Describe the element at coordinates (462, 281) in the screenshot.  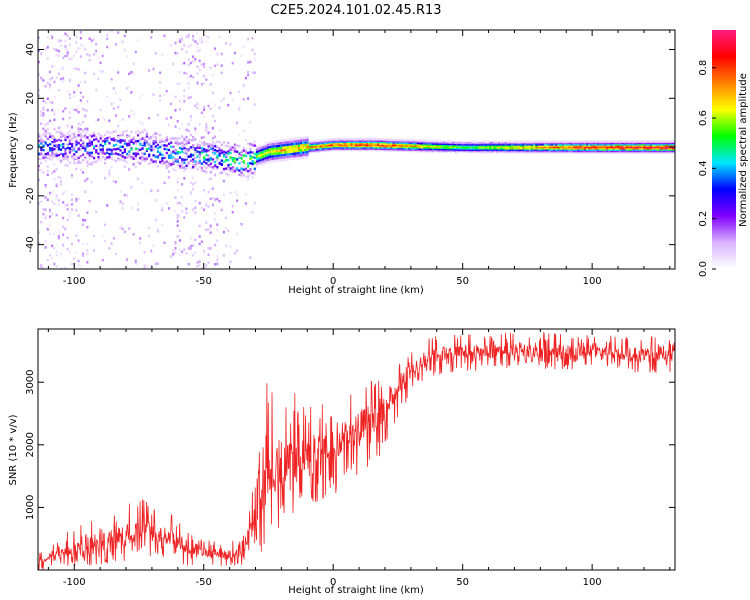
I see `spectrogram-xtick-label: 50` at that location.